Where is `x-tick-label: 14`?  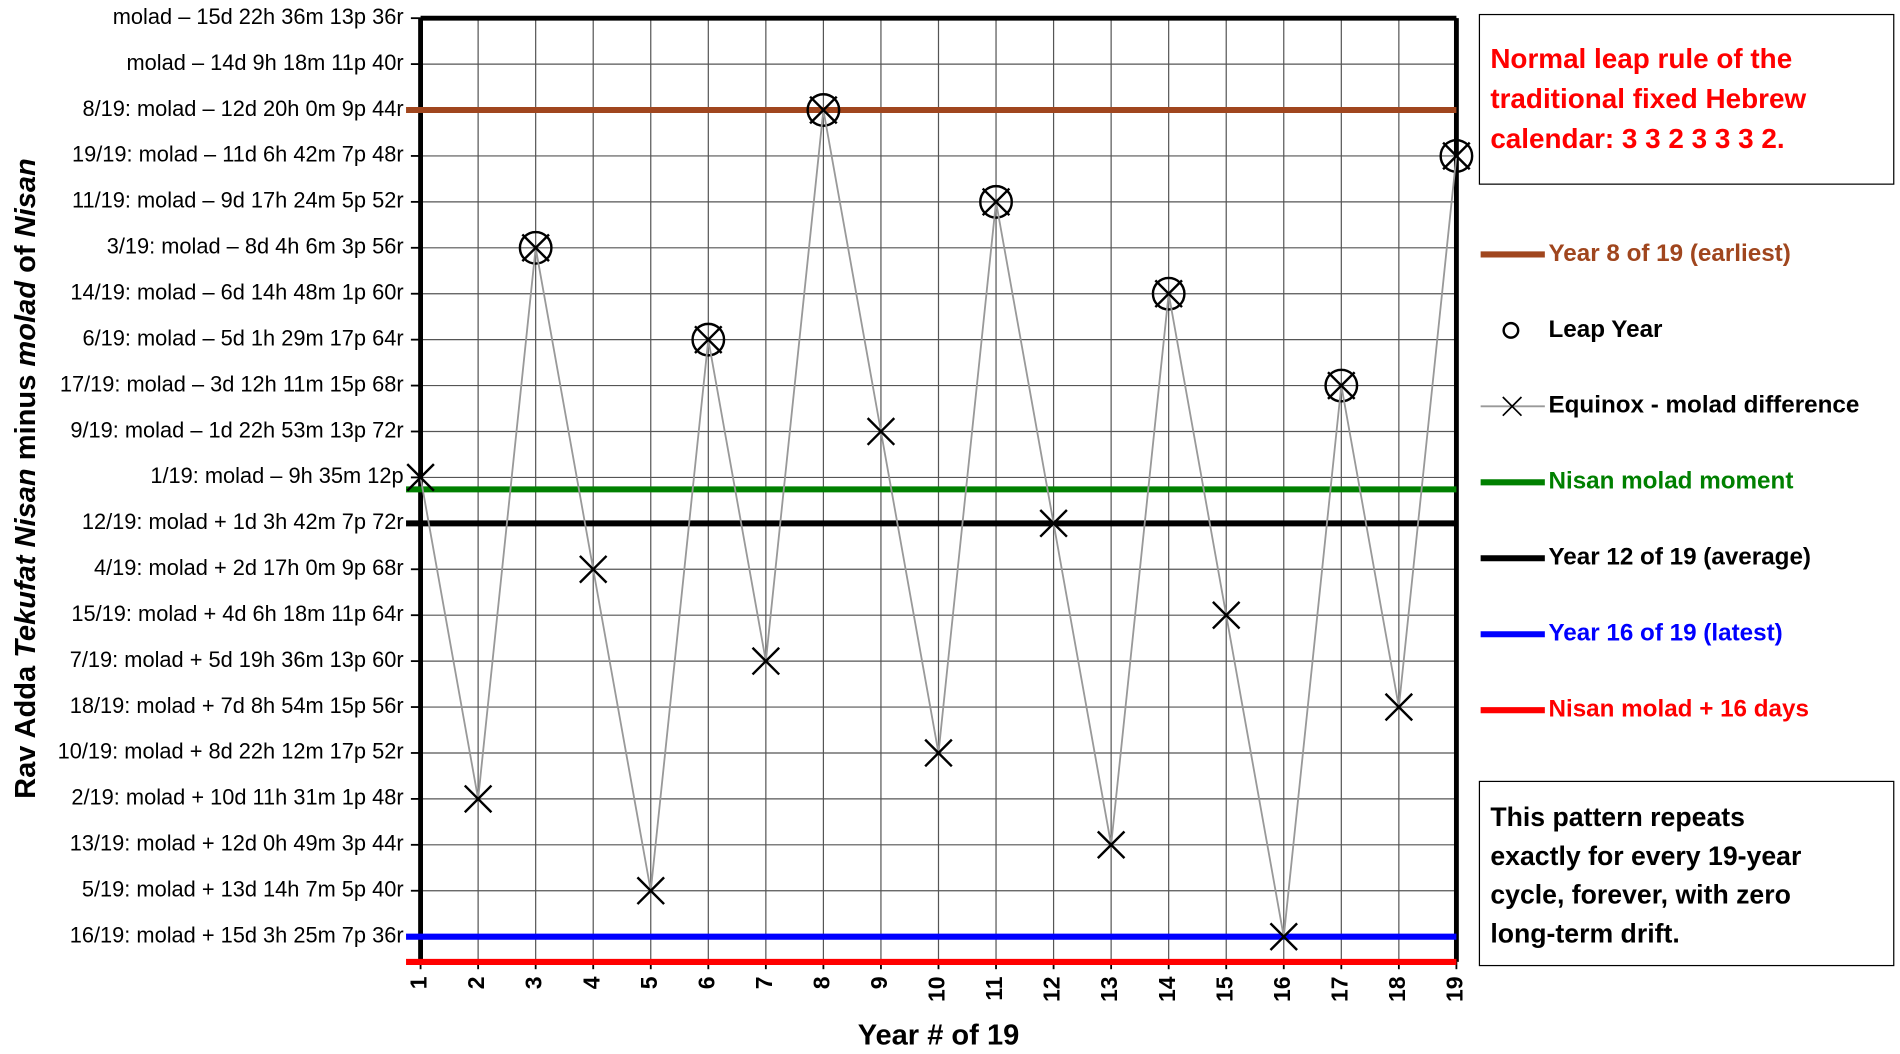
x-tick-label: 14 is located at coordinates (1167, 989).